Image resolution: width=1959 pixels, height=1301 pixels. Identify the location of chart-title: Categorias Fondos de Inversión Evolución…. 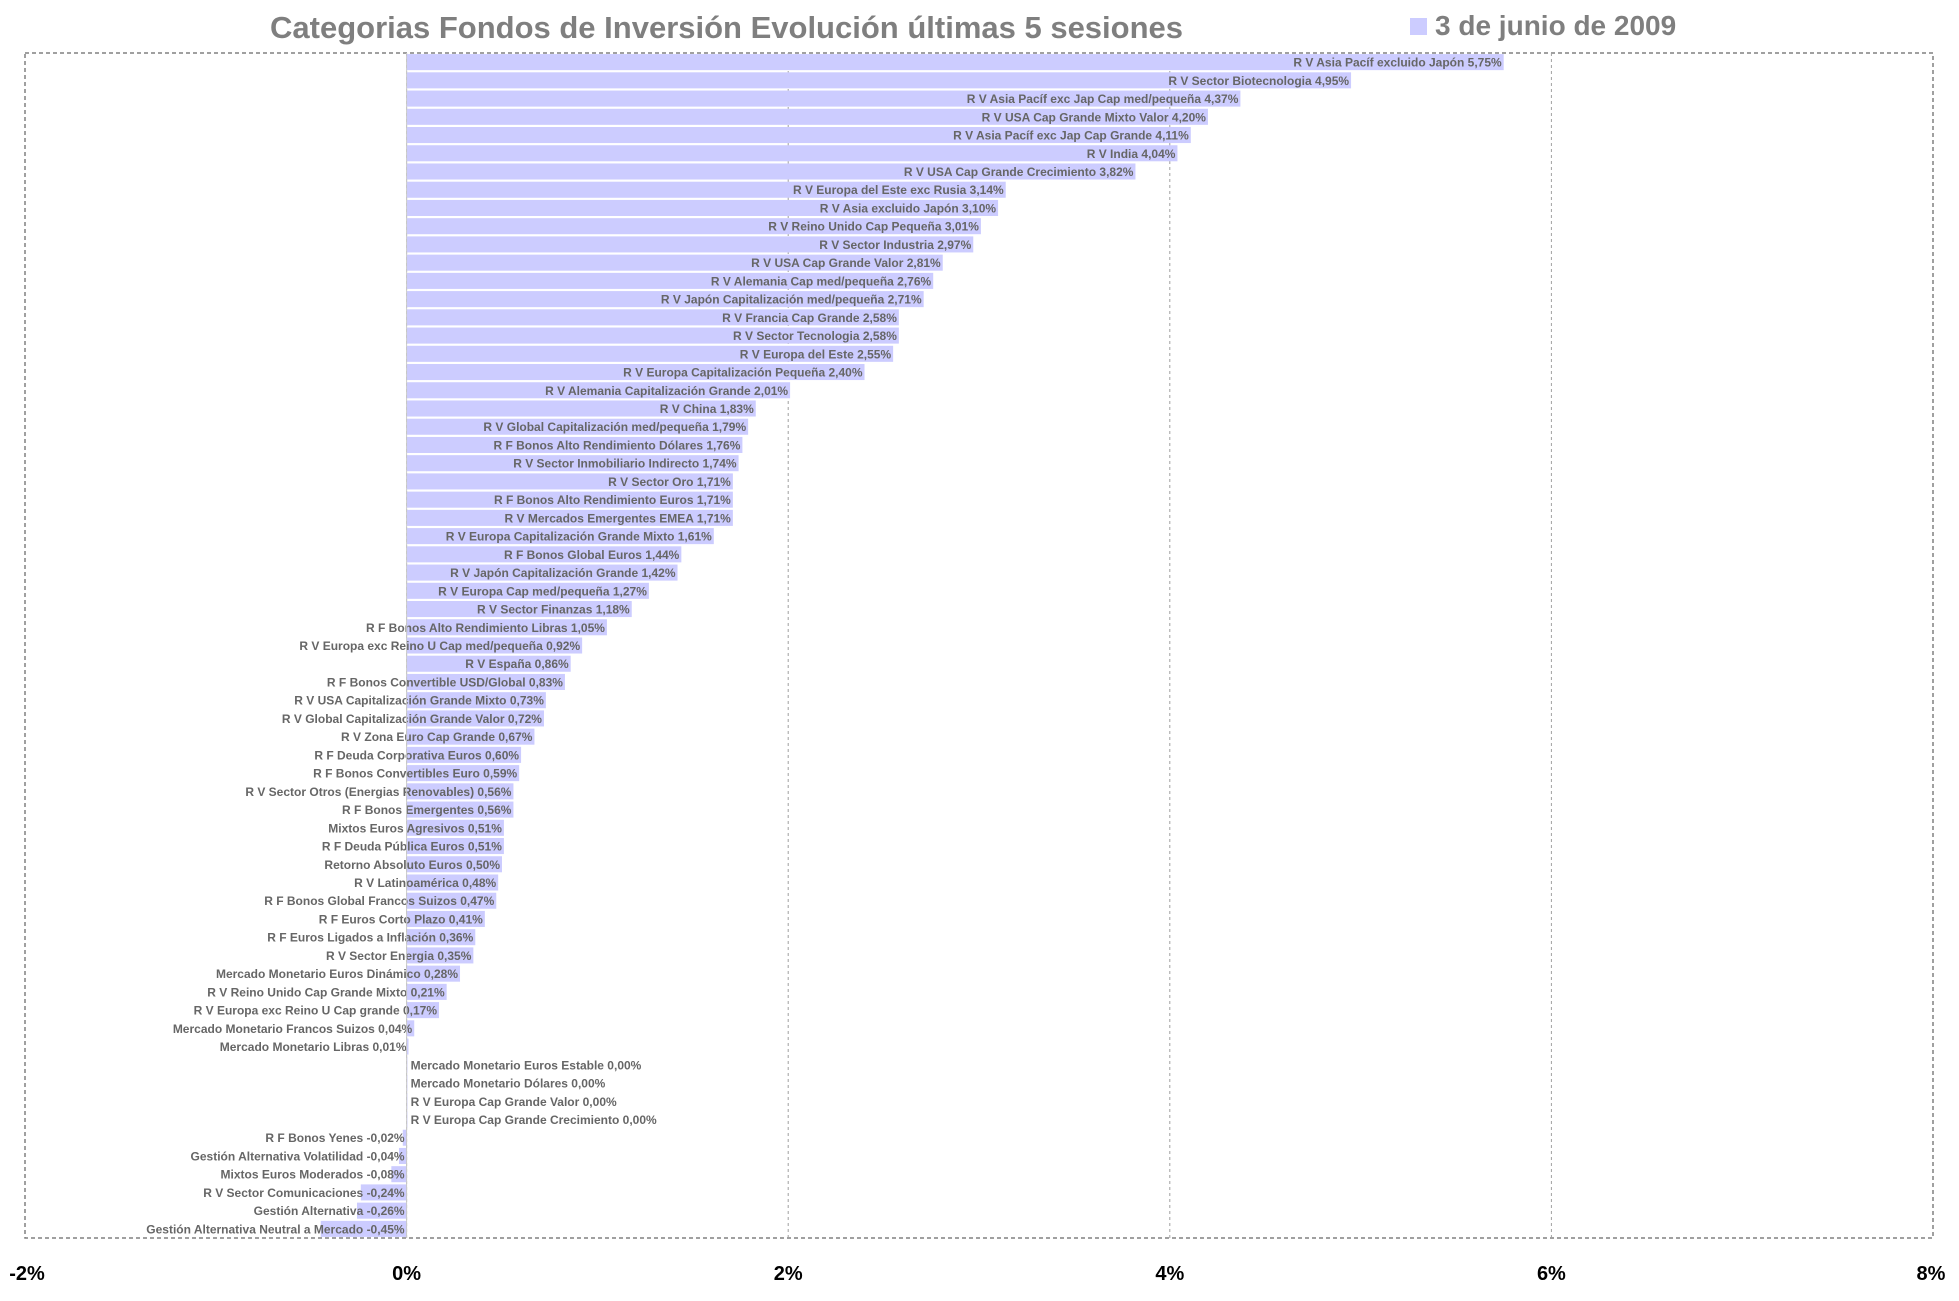
(727, 27).